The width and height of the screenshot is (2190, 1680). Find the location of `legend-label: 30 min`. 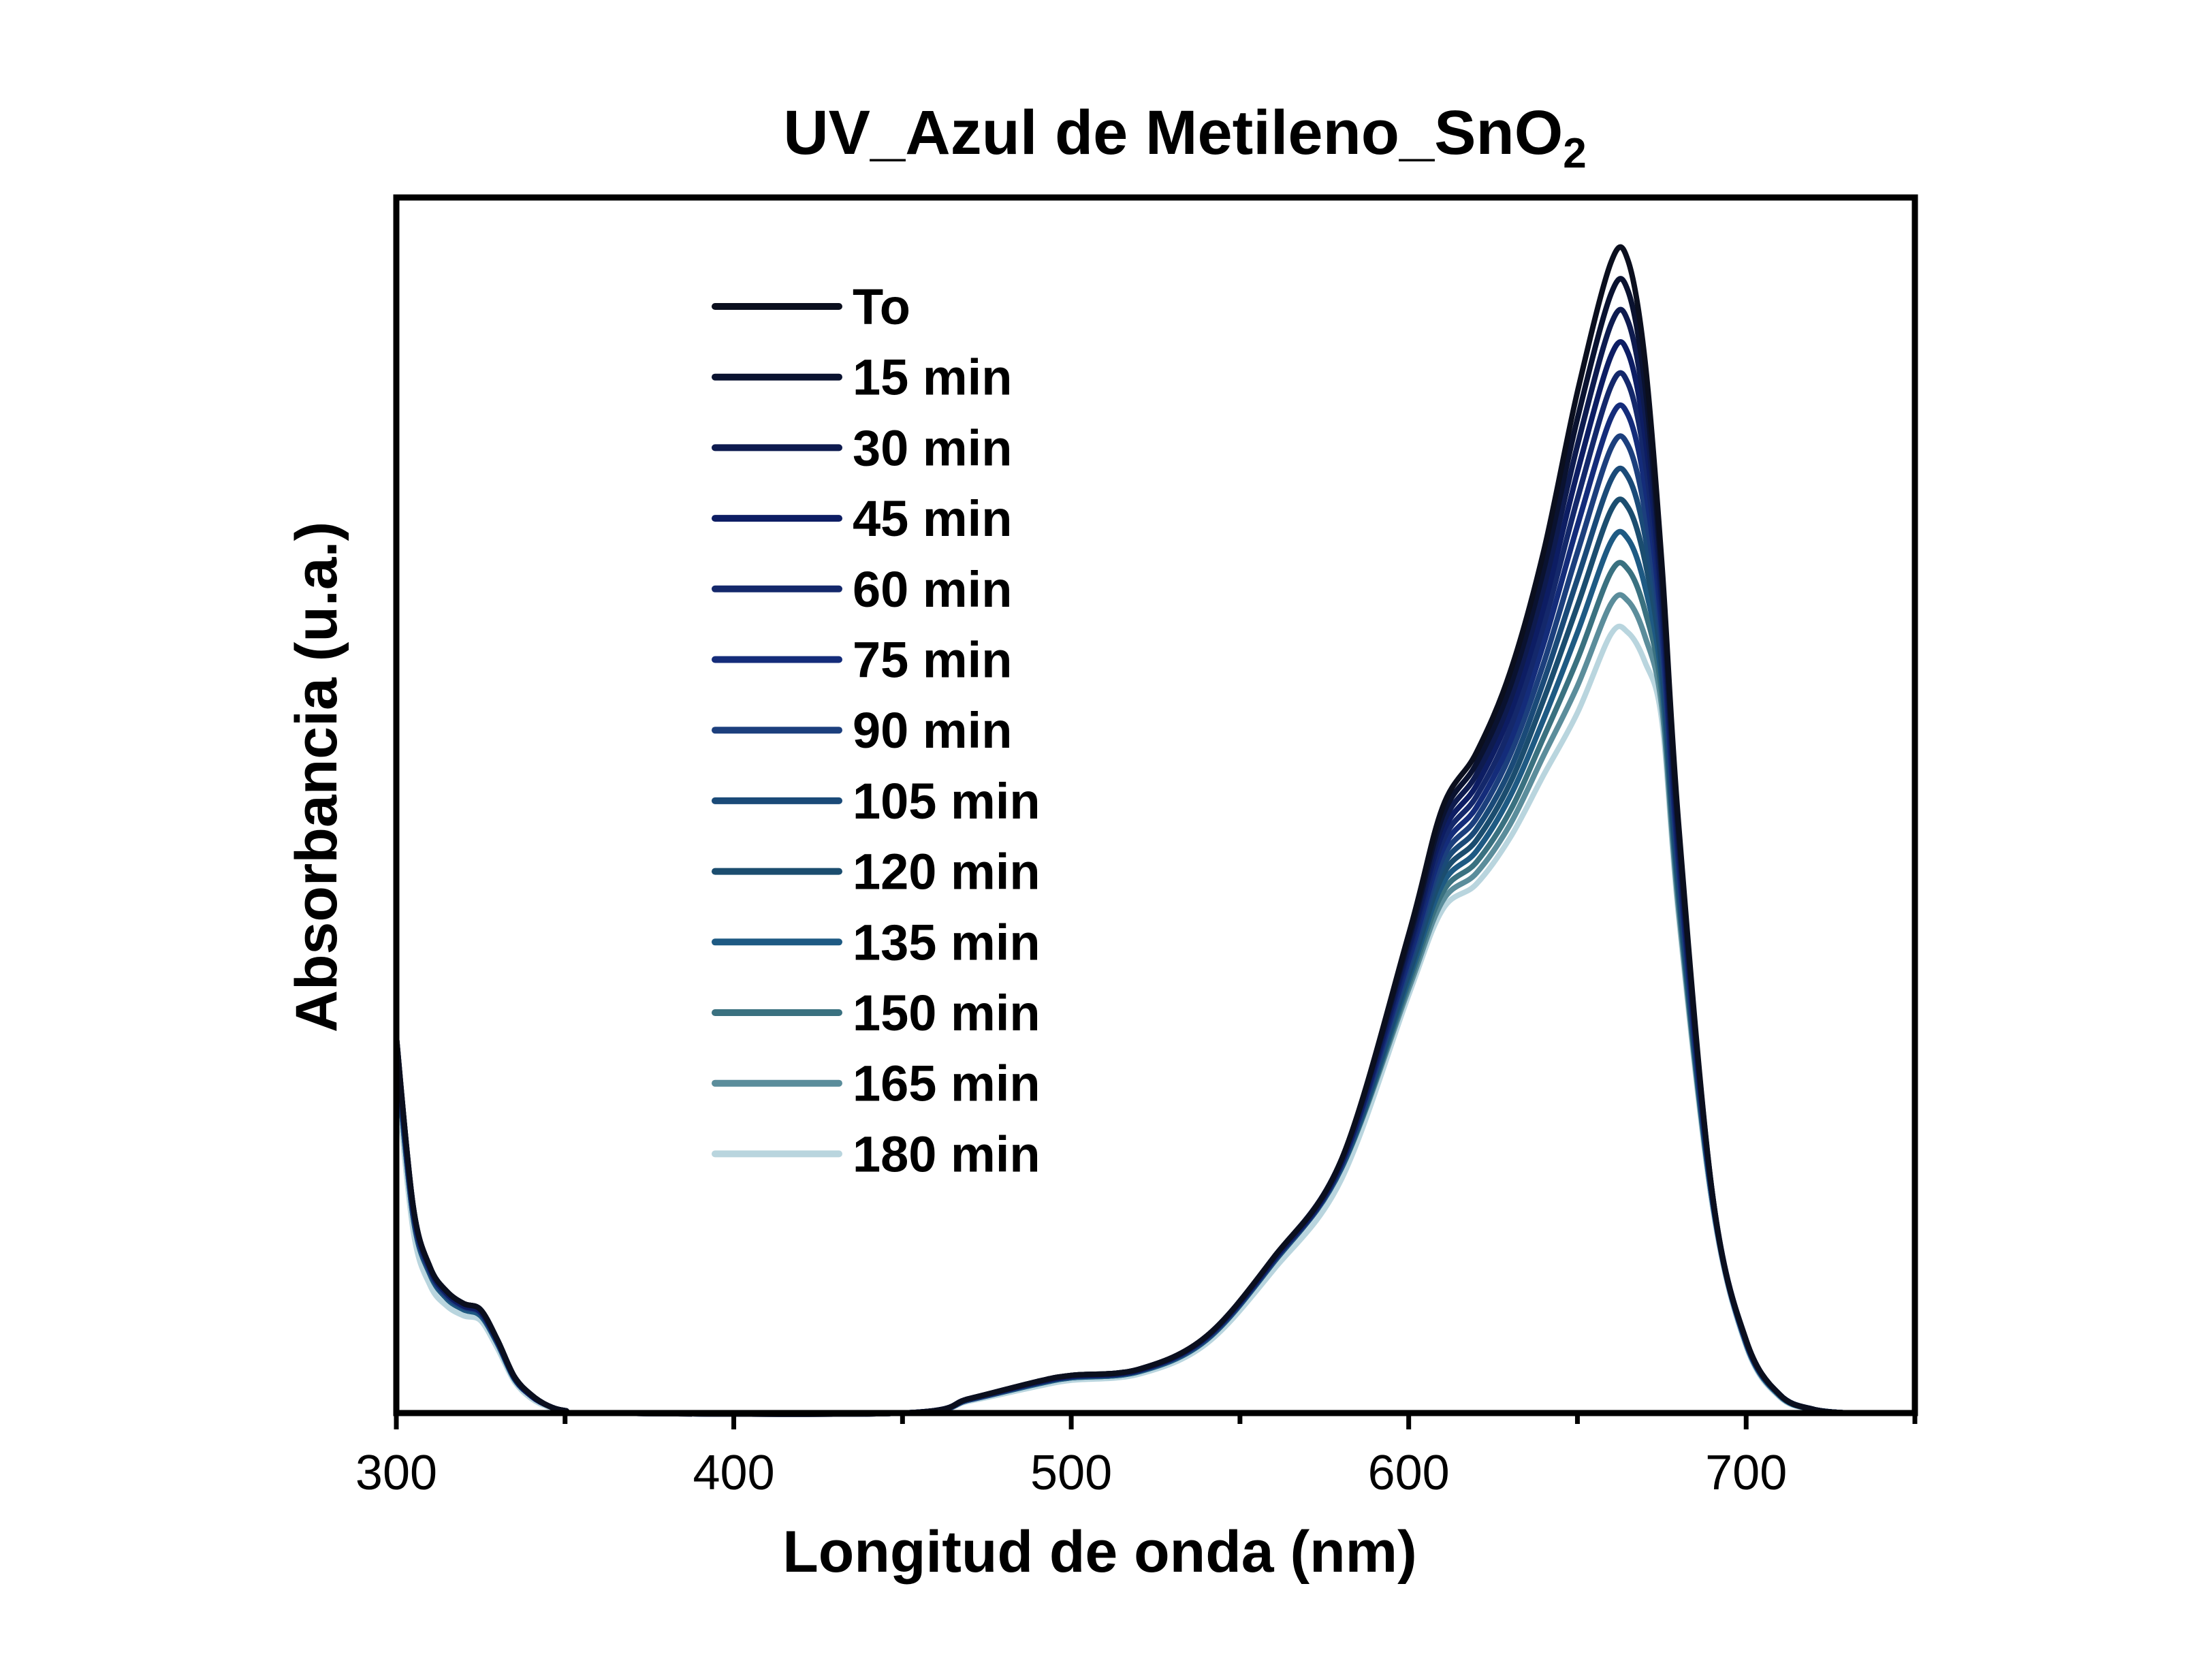

legend-label: 30 min is located at coordinates (932, 448).